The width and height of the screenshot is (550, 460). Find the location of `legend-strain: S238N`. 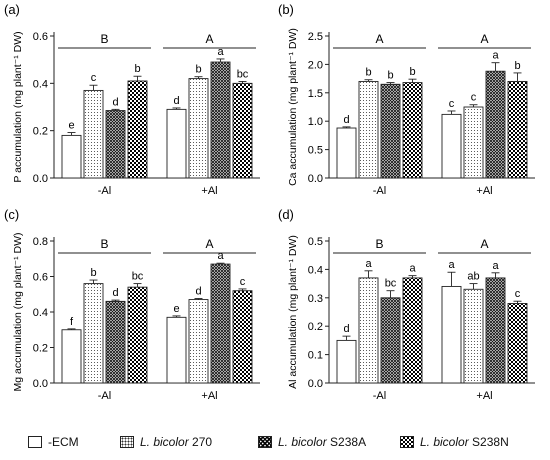

legend-strain: S238N is located at coordinates (488, 442).